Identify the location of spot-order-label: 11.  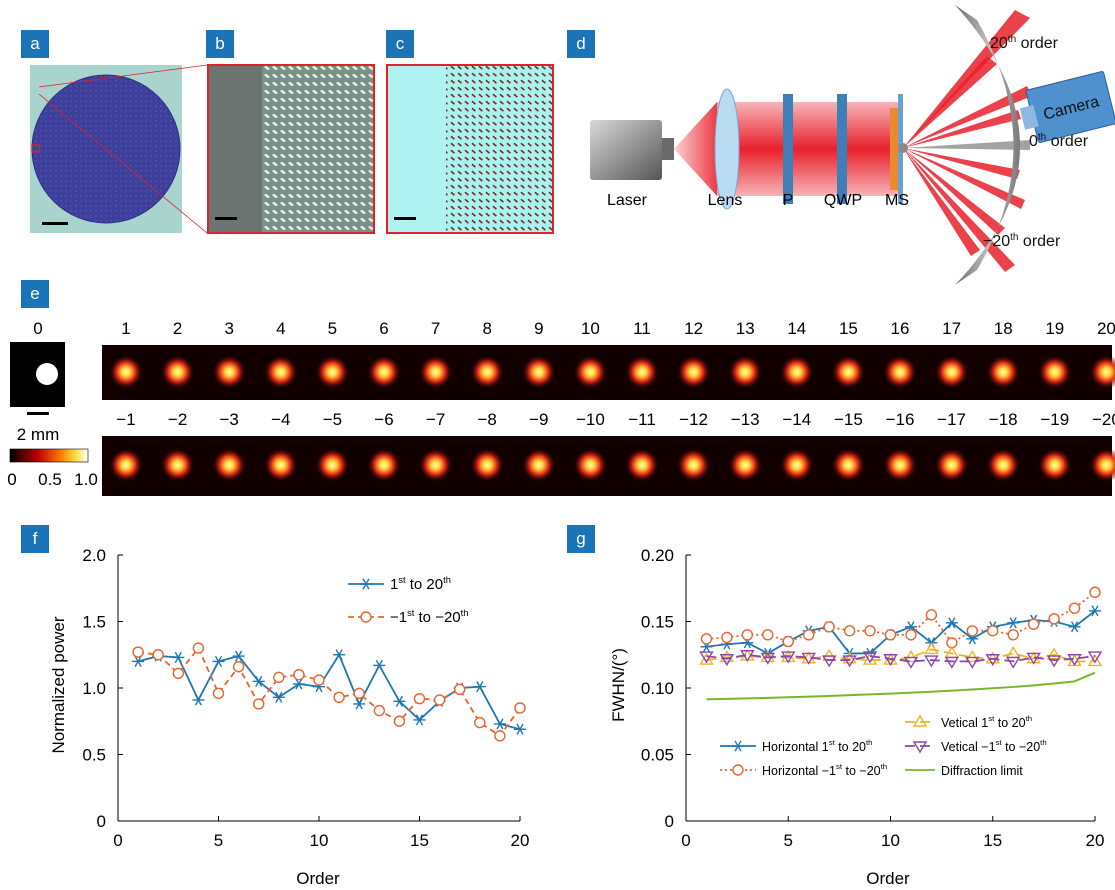
(642, 328).